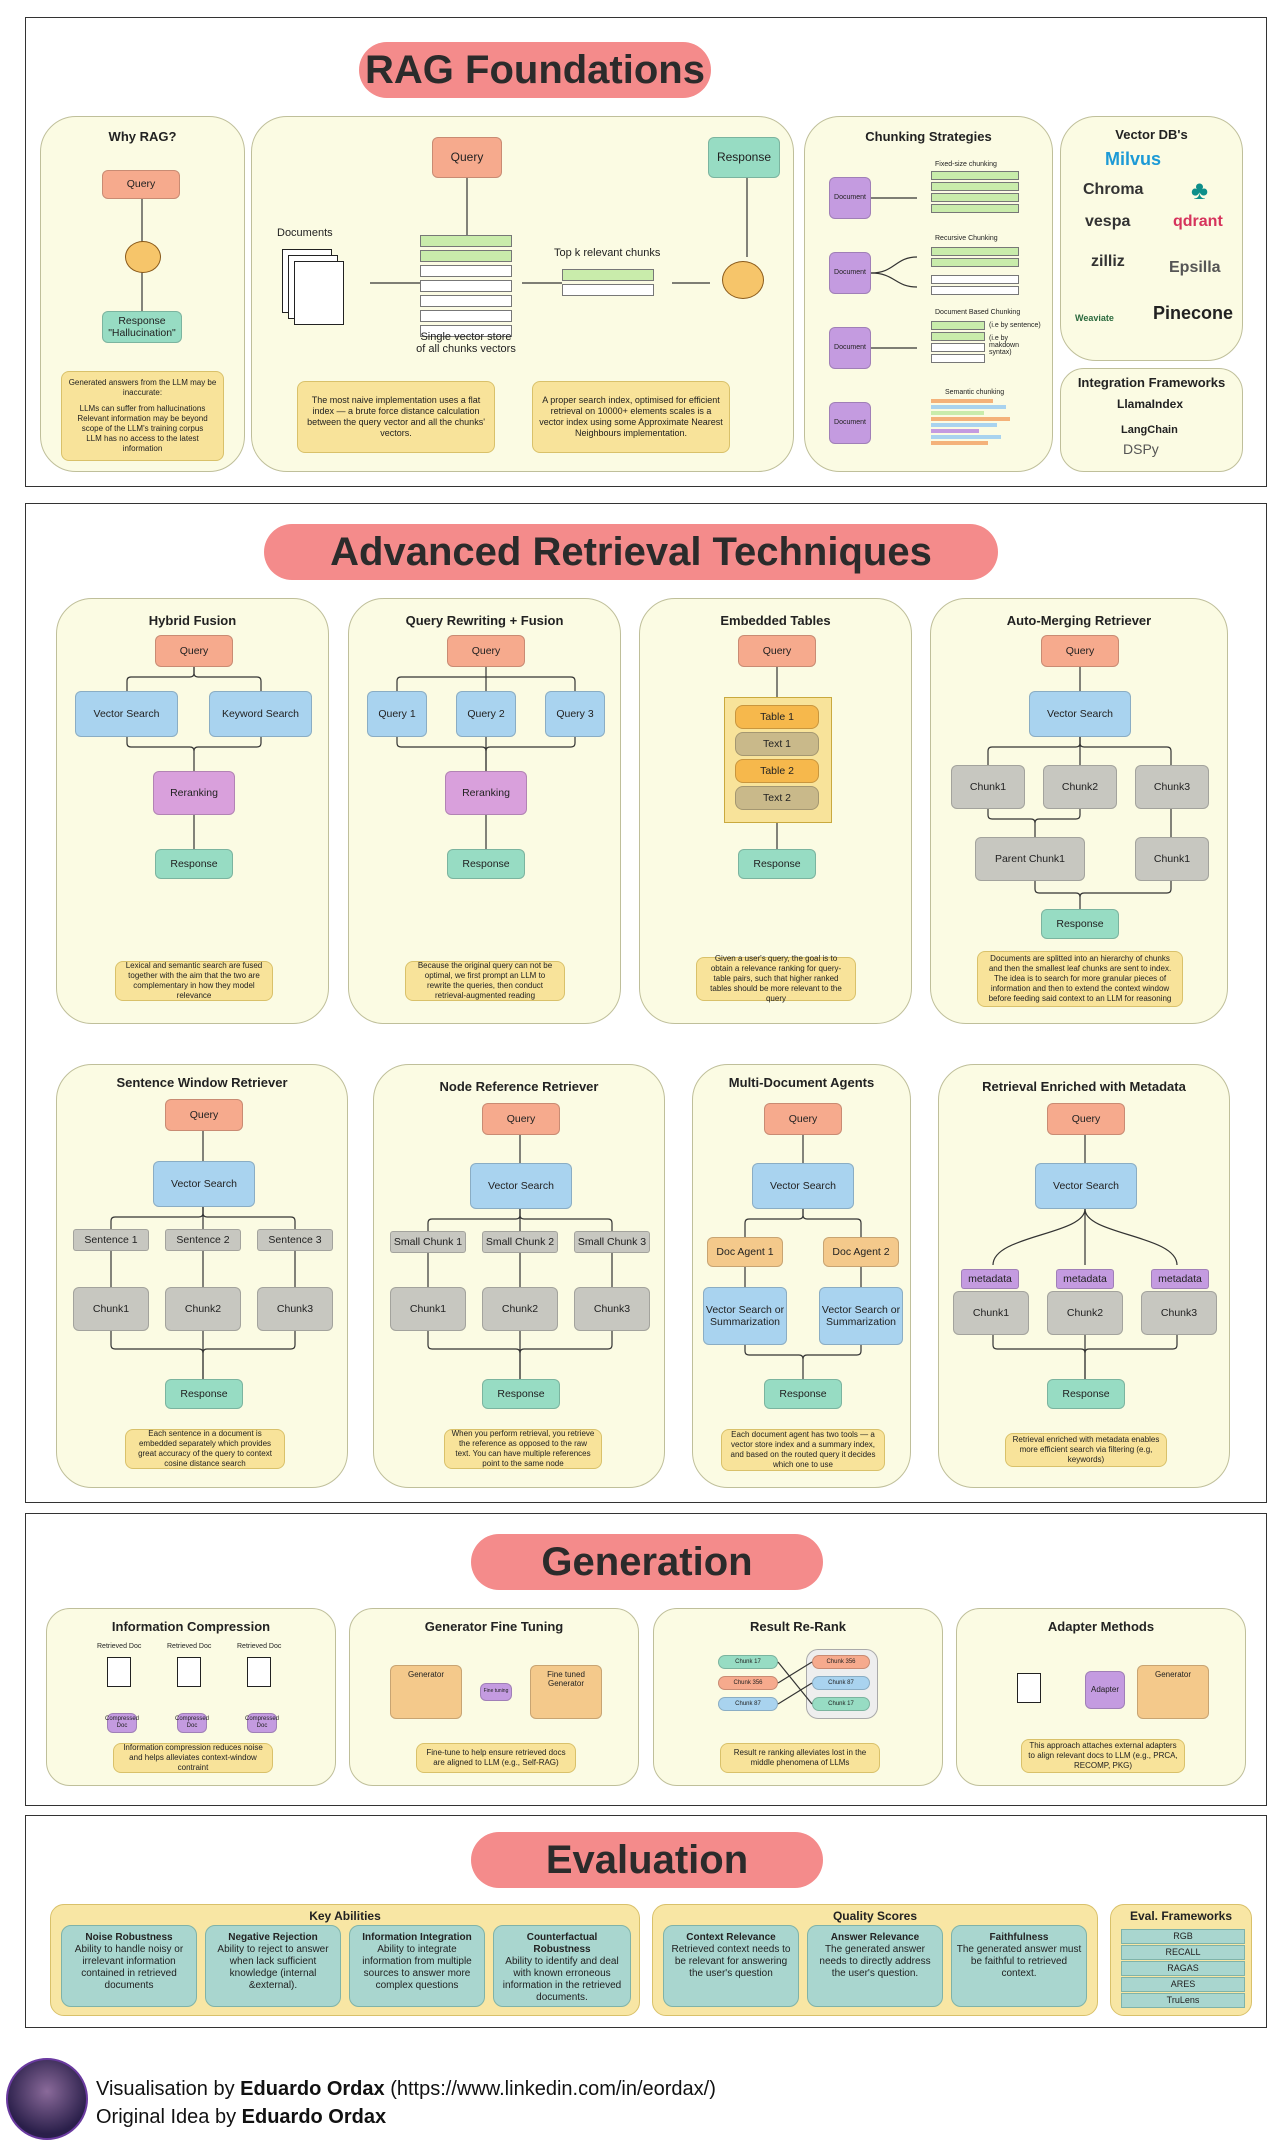 The height and width of the screenshot is (2144, 1280). Describe the element at coordinates (143, 257) in the screenshot. I see `brain-icon` at that location.